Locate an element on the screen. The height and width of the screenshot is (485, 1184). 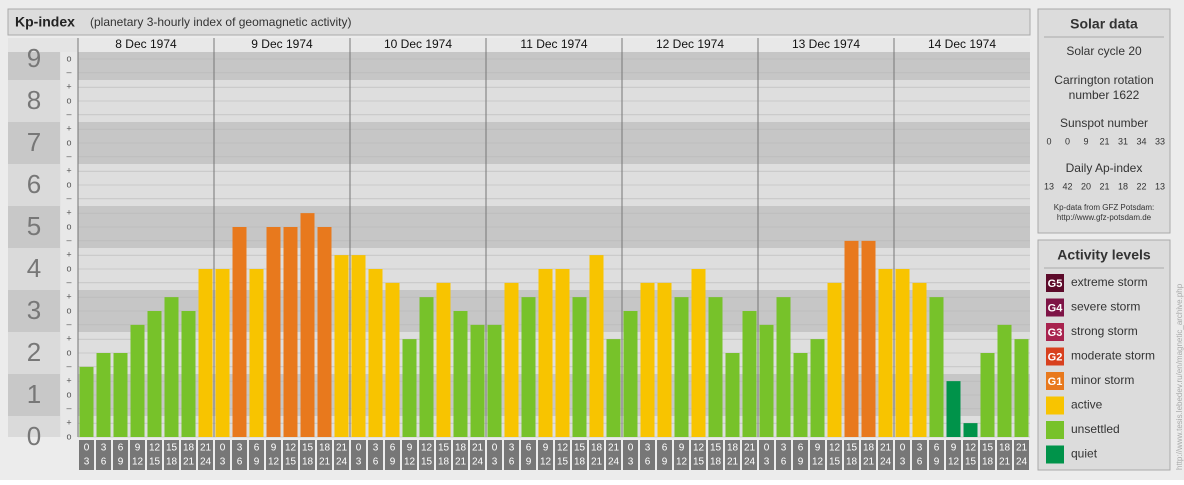
sunspot-value: 21 is located at coordinates (1104, 141).